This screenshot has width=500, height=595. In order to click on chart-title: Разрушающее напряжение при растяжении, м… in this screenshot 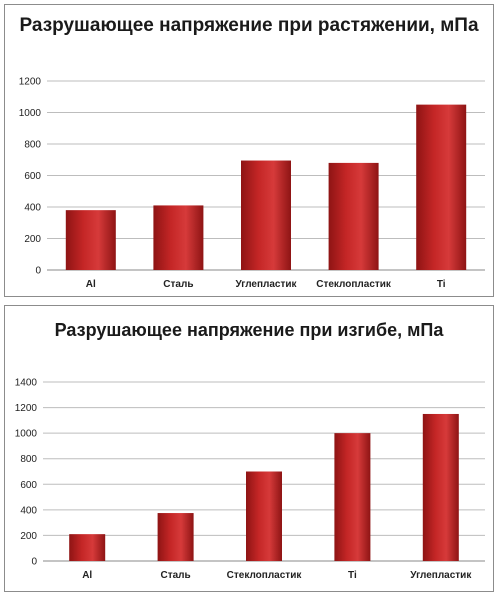, I will do `click(249, 25)`.